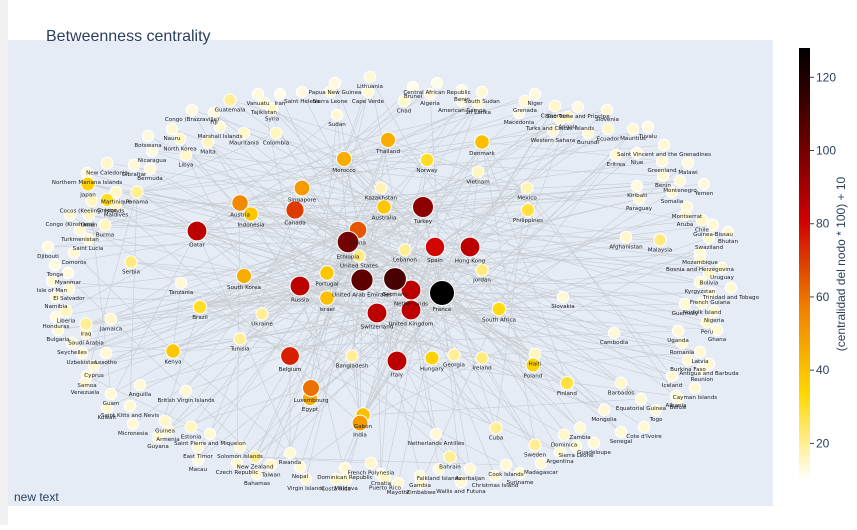  Describe the element at coordinates (130, 406) in the screenshot. I see `node-saint-kitts-and-nevis` at that location.